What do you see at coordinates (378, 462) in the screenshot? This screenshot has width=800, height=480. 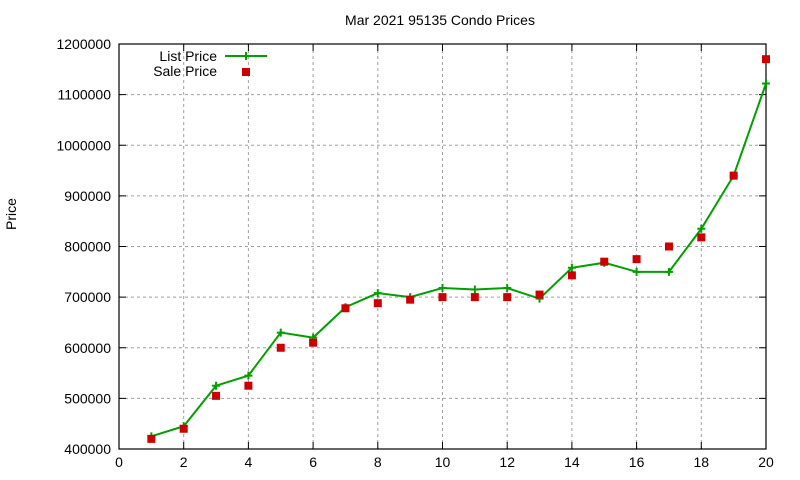 I see `x-tick-label: 8` at bounding box center [378, 462].